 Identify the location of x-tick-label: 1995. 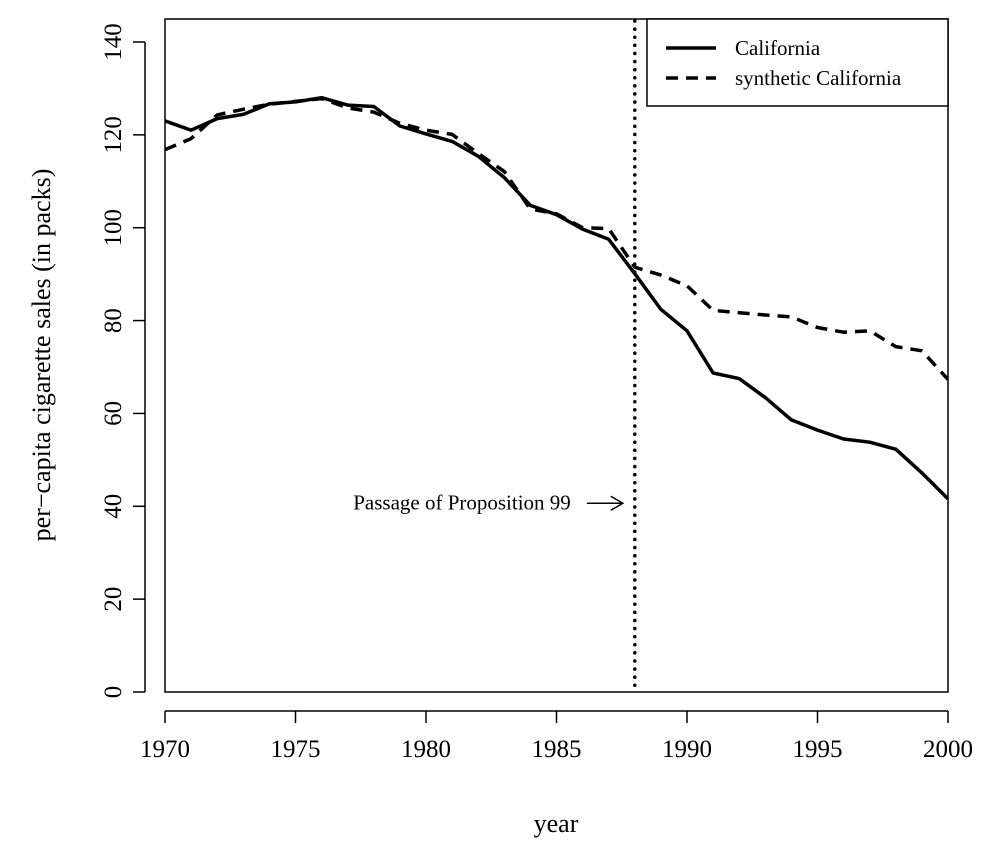
(818, 749).